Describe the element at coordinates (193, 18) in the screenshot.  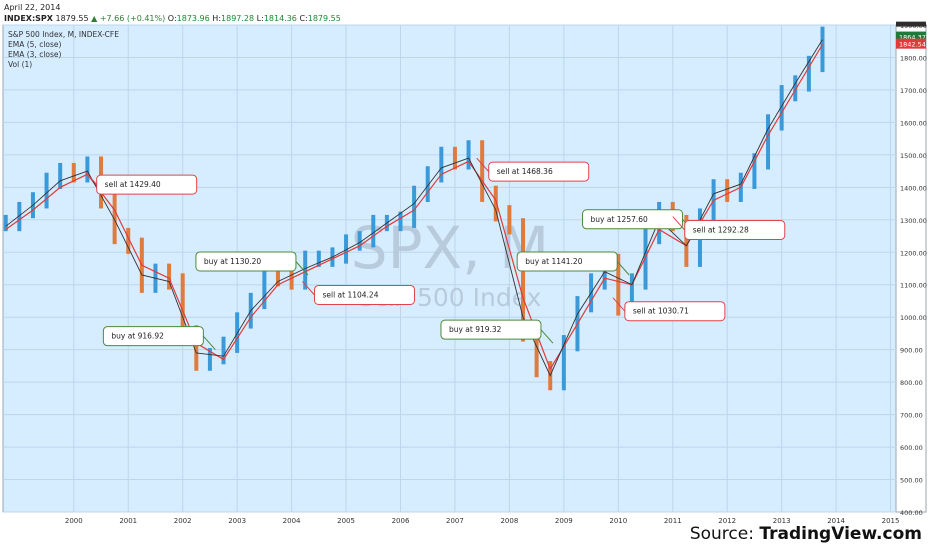
I see `header-open-value: 1873.96` at that location.